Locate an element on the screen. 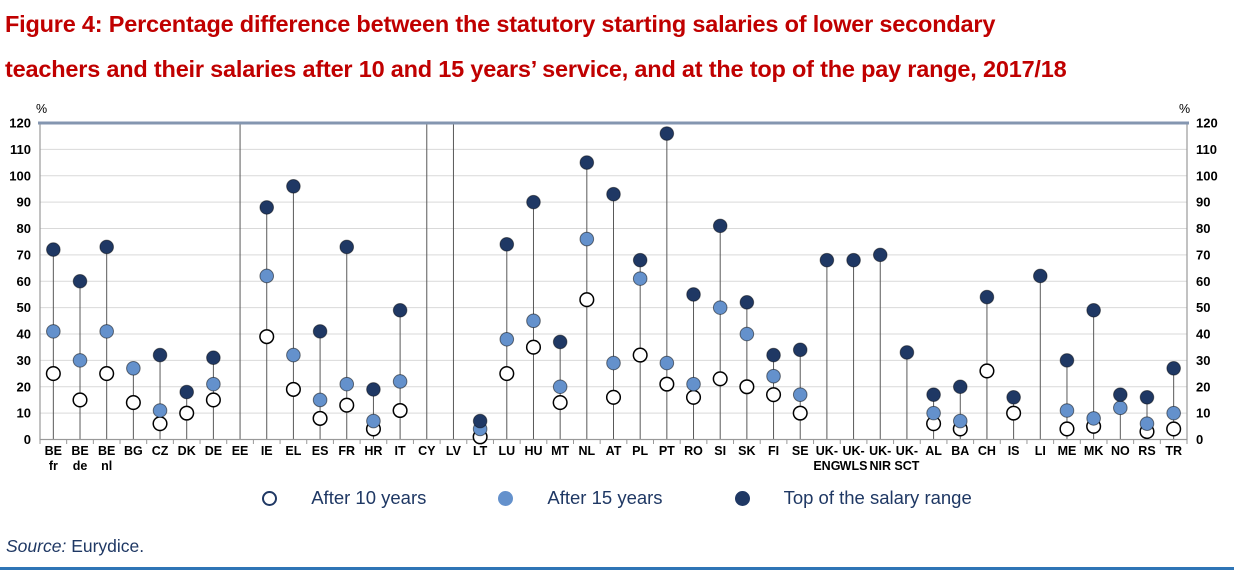  x-axis-label: ME is located at coordinates (1067, 451).